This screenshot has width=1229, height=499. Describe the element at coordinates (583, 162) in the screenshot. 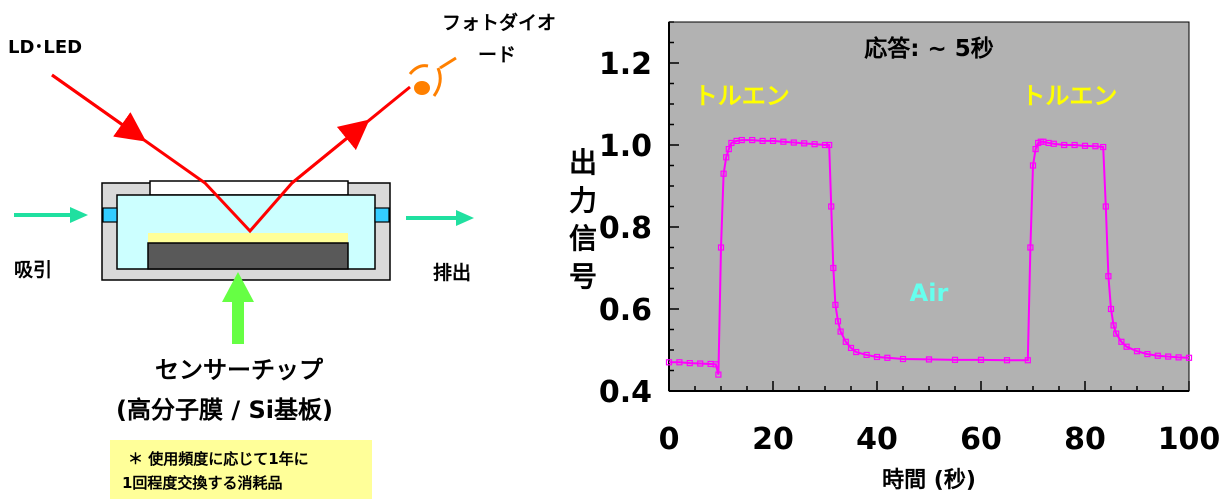

I see `y-axis-label-char: 出` at that location.